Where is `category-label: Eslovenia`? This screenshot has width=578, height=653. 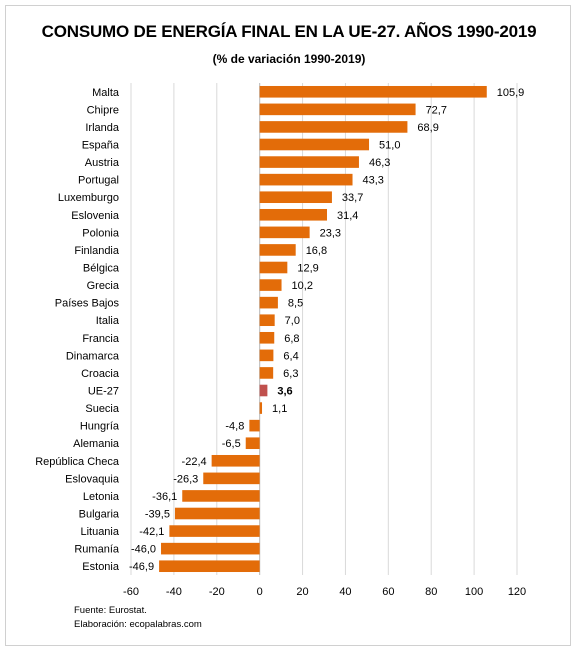 category-label: Eslovenia is located at coordinates (95, 216).